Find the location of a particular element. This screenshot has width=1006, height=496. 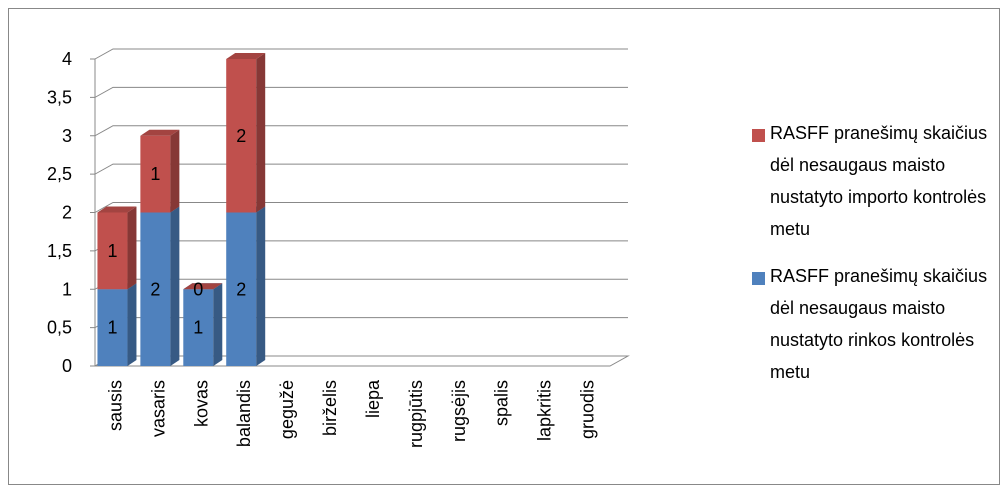

x-tick-label: liepa is located at coordinates (373, 398).